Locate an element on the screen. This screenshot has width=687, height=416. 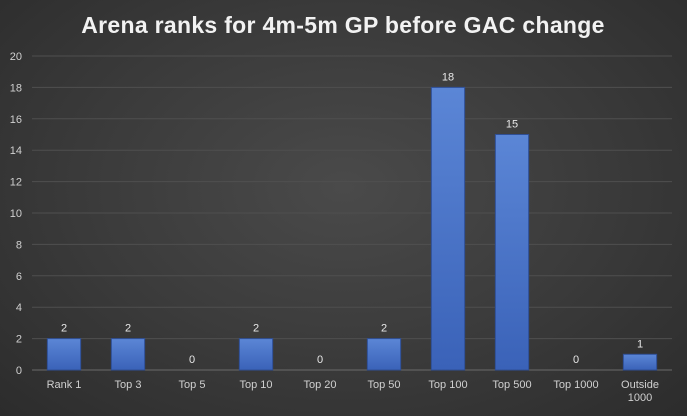
x-tick-label: Top 1000 is located at coordinates (575, 385).